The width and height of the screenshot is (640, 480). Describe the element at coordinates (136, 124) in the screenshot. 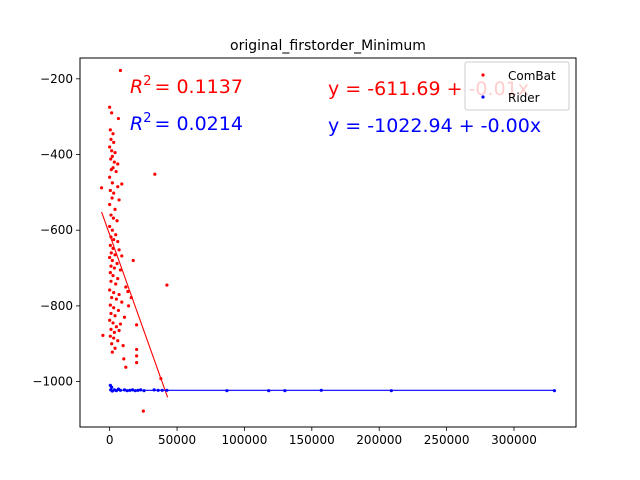

I see `r2-symbol: R` at that location.